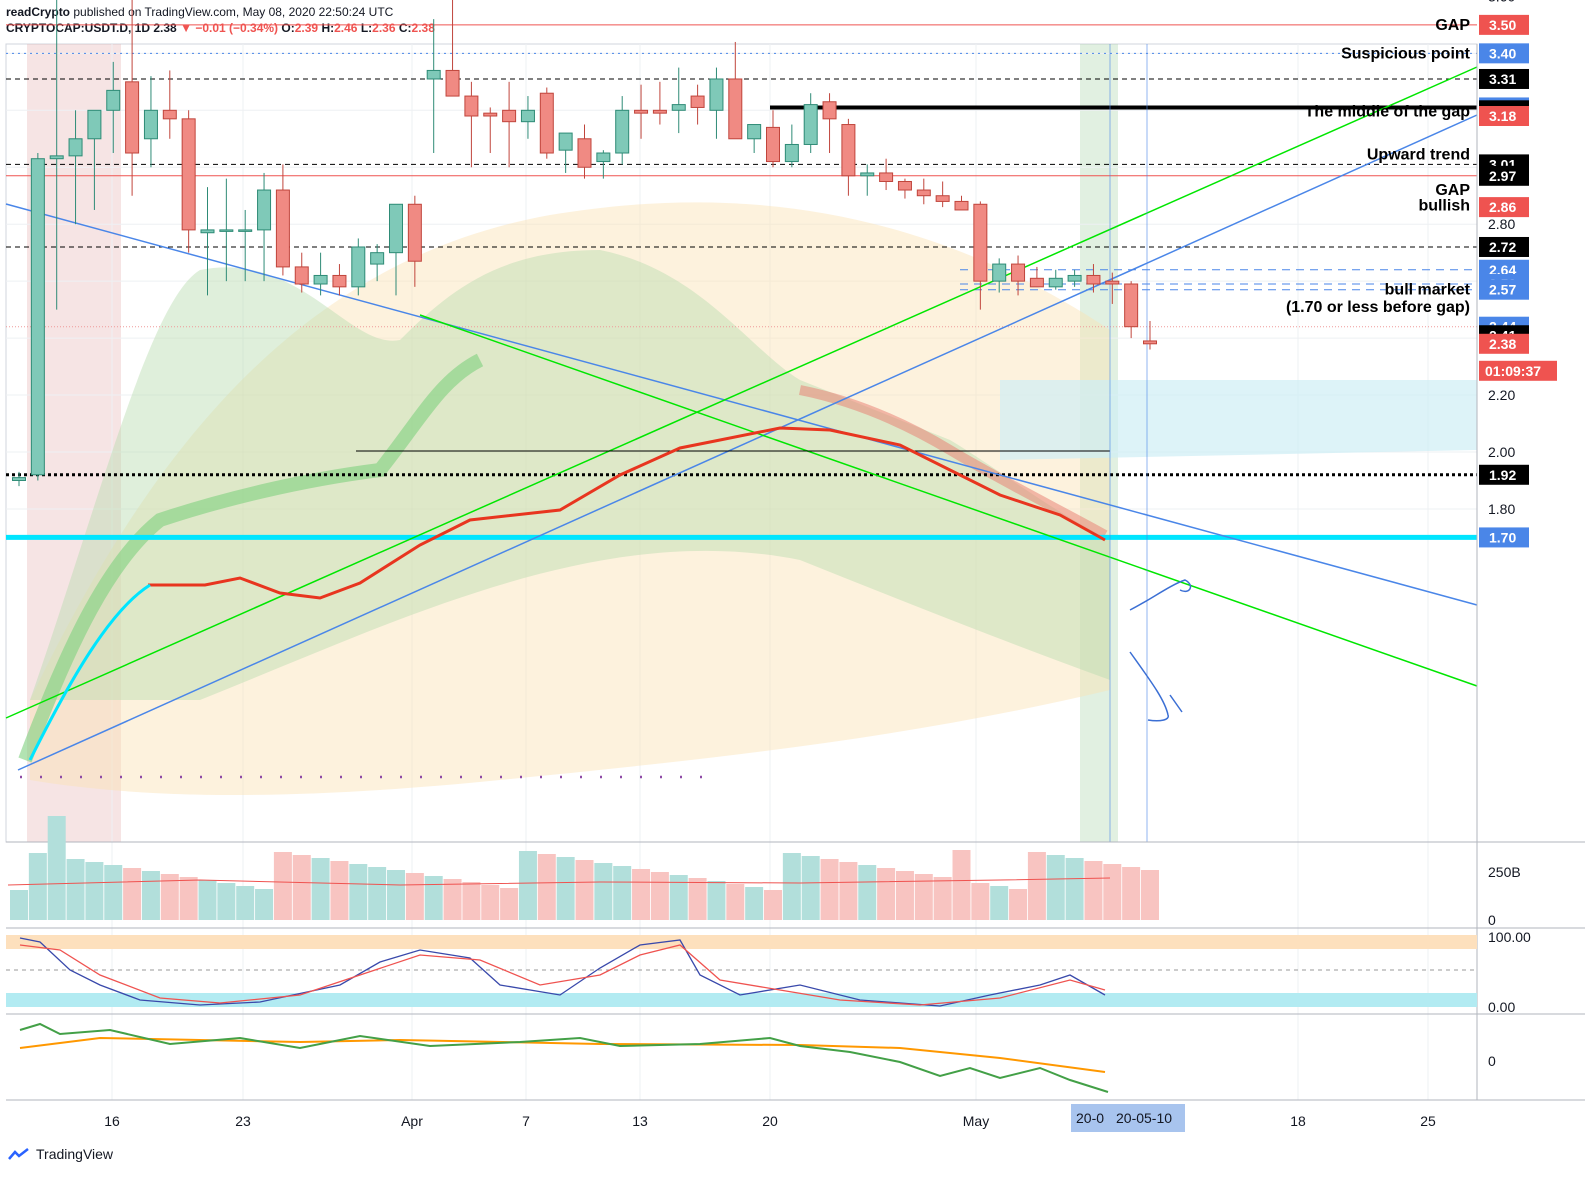  I want to click on chart-annotation: GAP, so click(1452, 190).